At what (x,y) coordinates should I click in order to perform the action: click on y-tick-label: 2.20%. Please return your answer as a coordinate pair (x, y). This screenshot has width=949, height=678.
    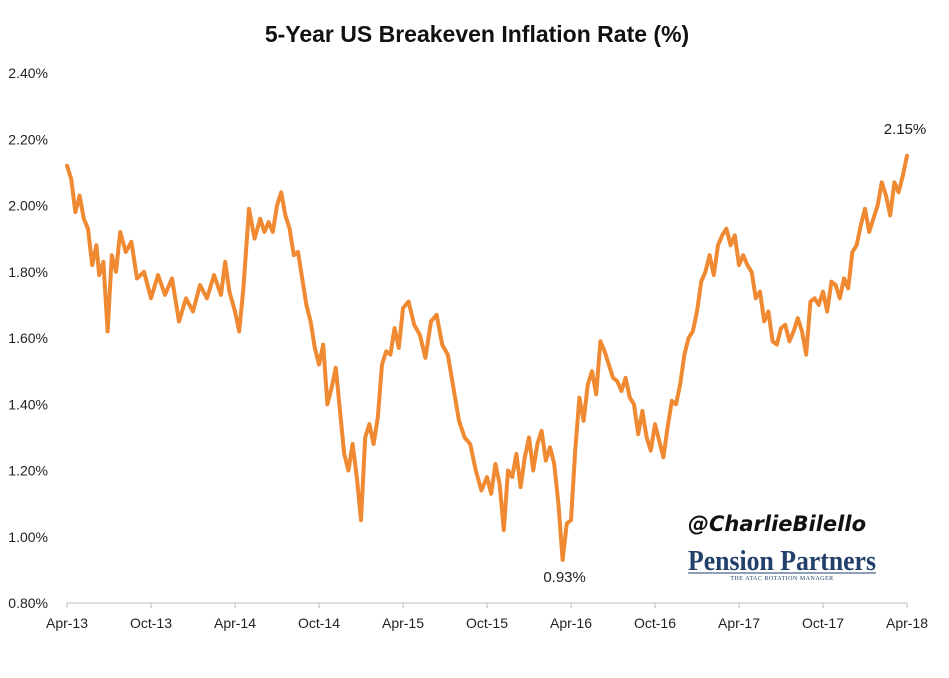
    Looking at the image, I should click on (28, 139).